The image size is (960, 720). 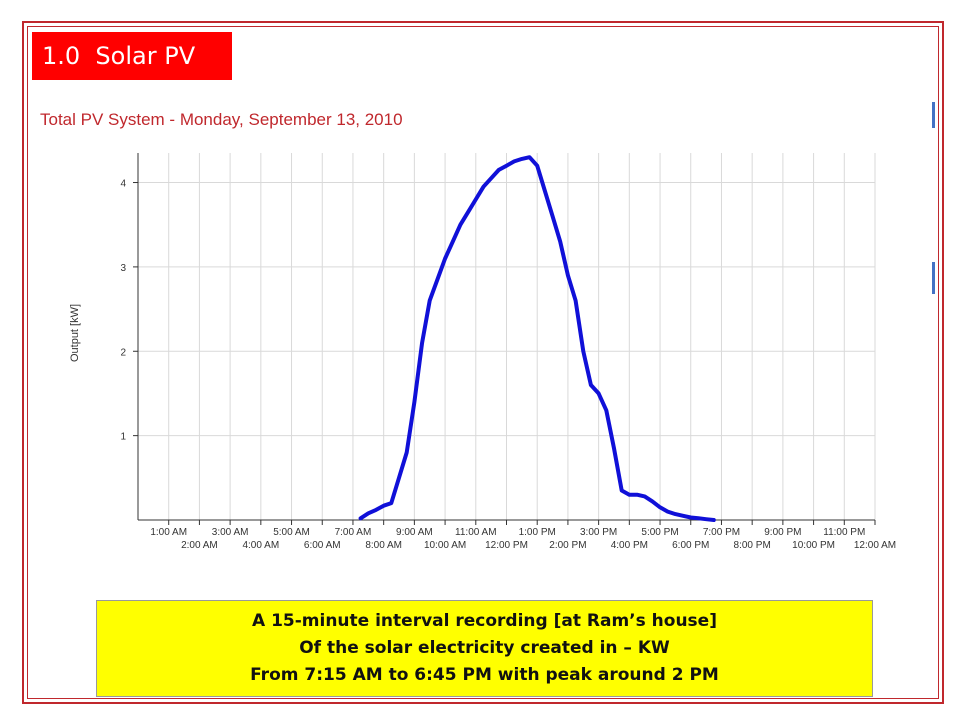 What do you see at coordinates (132, 56) in the screenshot?
I see `slide-title: 1.0 Solar PV` at bounding box center [132, 56].